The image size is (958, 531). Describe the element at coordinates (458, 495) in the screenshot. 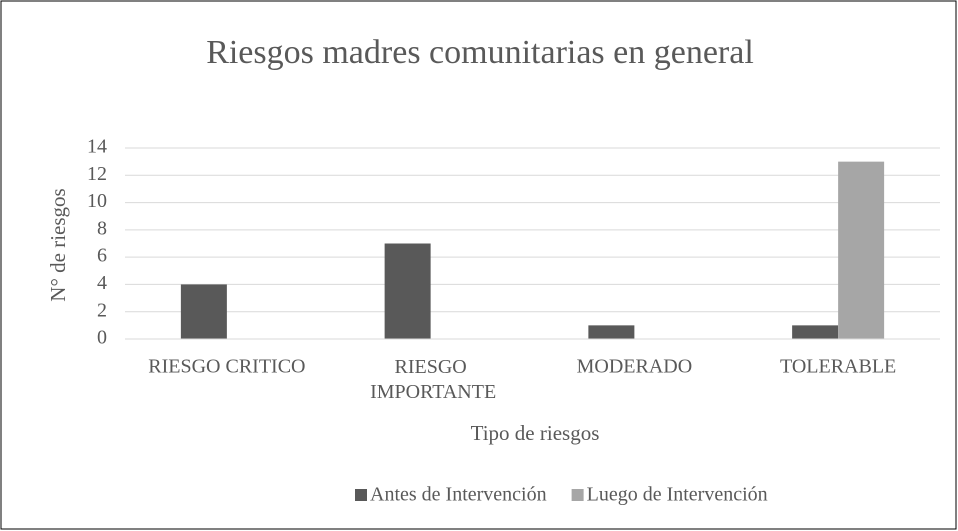

I see `legend-label: Antes de Intervención` at that location.